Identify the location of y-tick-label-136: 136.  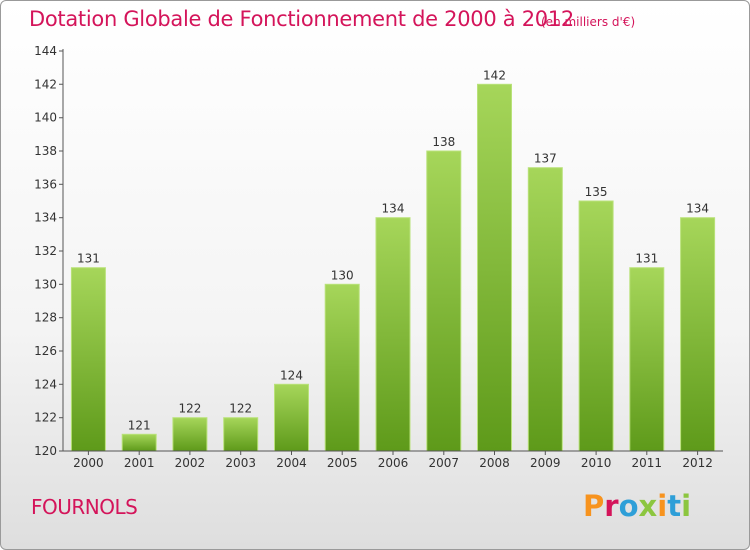
(45, 184).